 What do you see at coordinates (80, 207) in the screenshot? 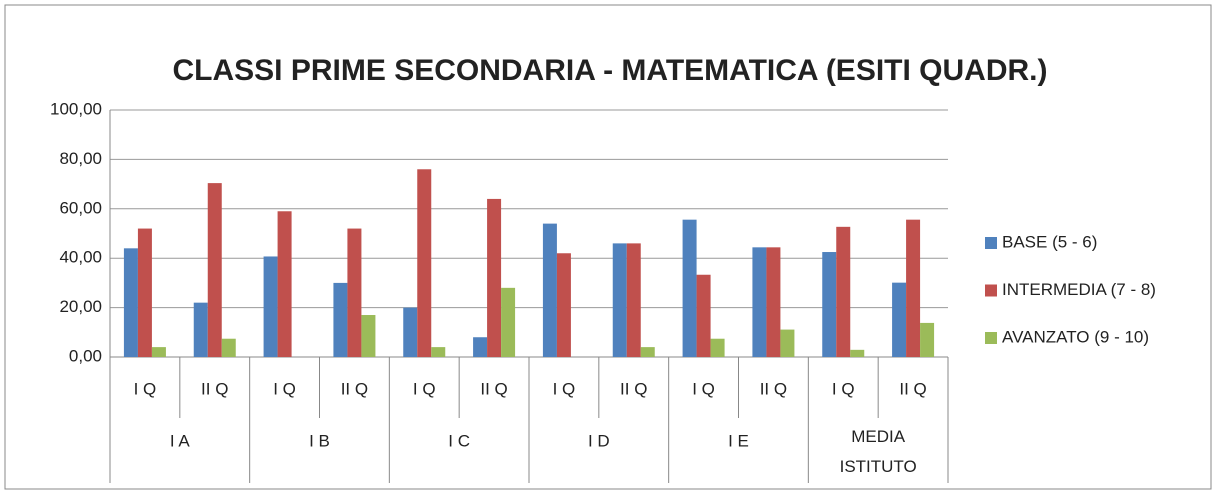
I see `y-tick-label: 60,00` at bounding box center [80, 207].